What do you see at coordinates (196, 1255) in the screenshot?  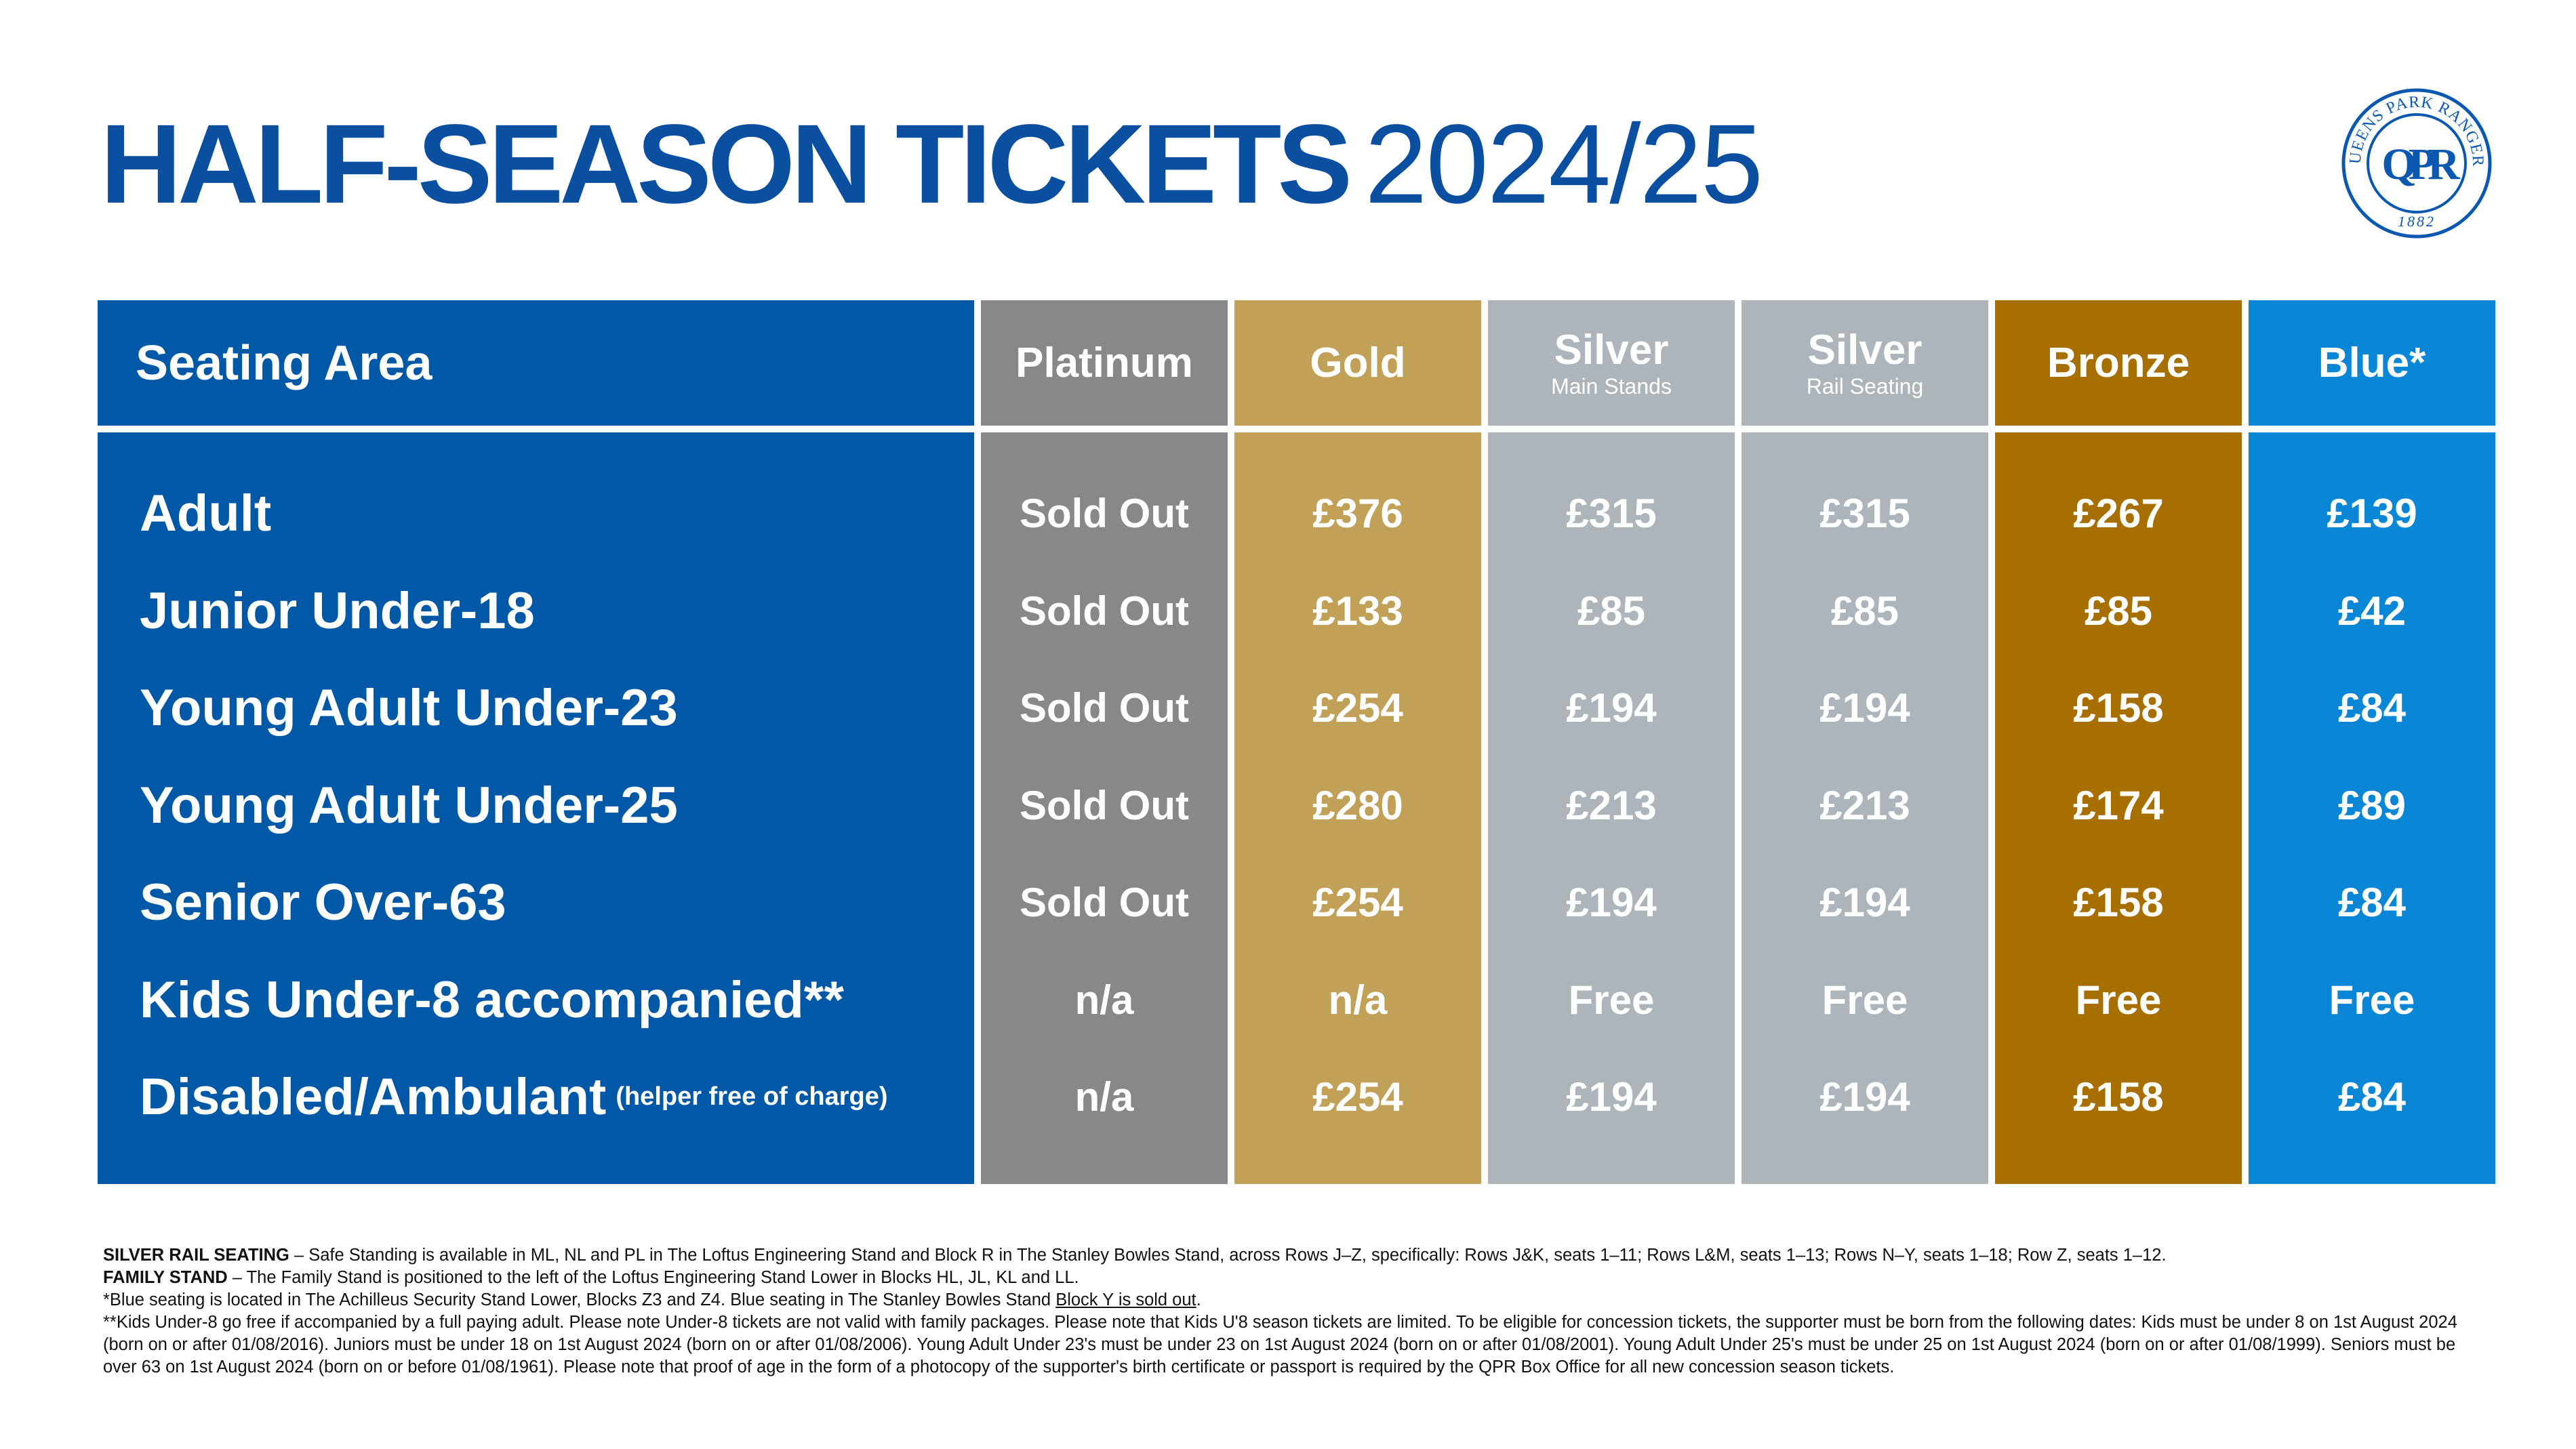 I see `footnote-title: SILVER RAIL SEATING` at bounding box center [196, 1255].